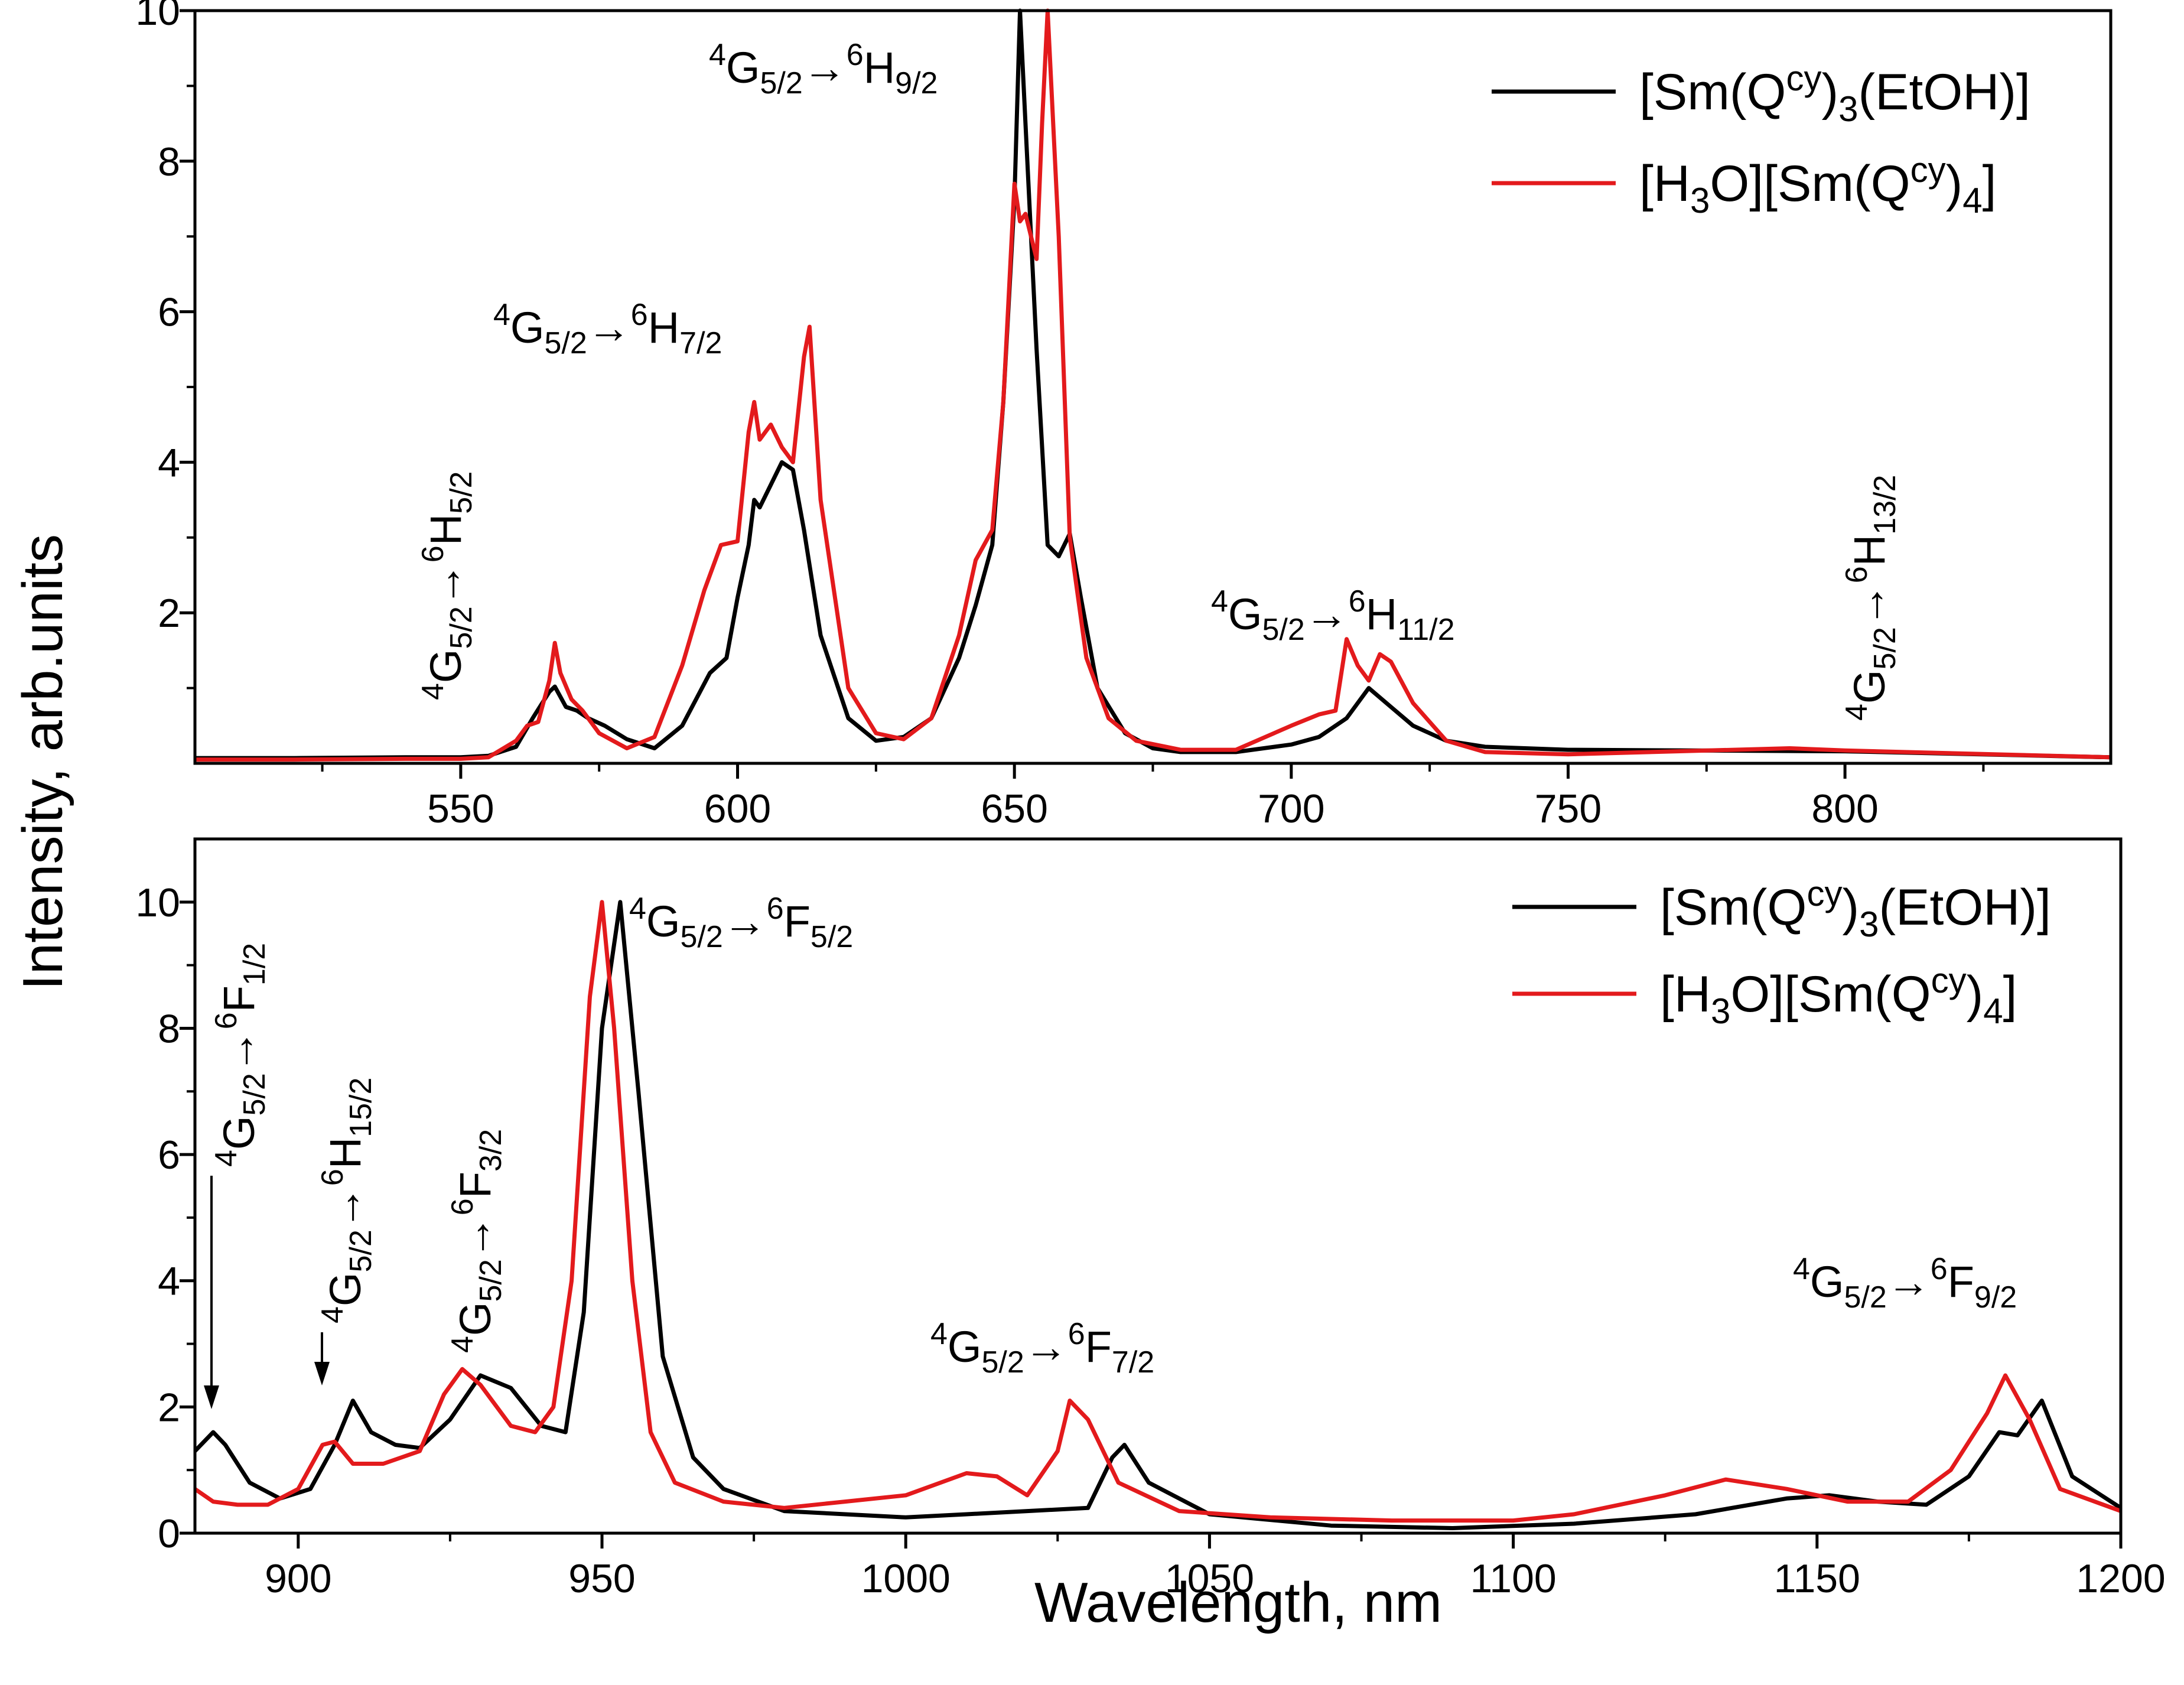  Describe the element at coordinates (169, 613) in the screenshot. I see `top-y-tick-label: 2` at that location.